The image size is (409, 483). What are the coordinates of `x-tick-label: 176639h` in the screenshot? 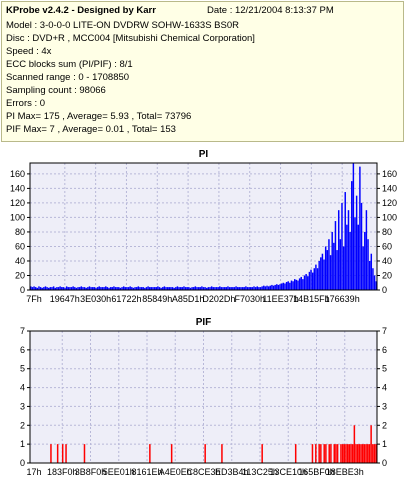 It's located at (342, 299).